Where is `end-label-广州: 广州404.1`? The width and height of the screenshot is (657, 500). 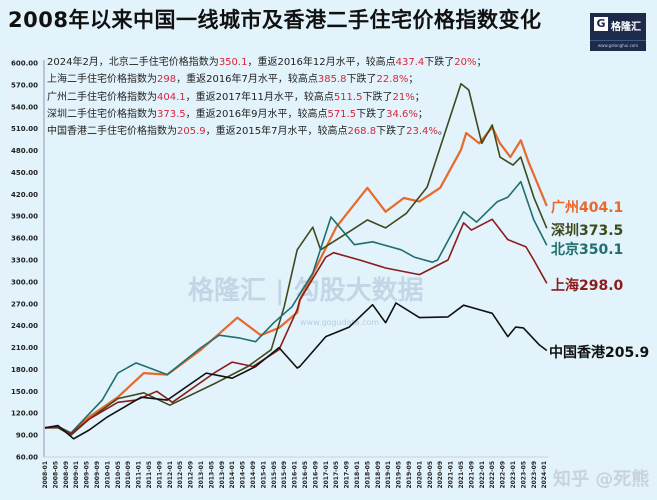
end-label-广州: 广州404.1 is located at coordinates (587, 207).